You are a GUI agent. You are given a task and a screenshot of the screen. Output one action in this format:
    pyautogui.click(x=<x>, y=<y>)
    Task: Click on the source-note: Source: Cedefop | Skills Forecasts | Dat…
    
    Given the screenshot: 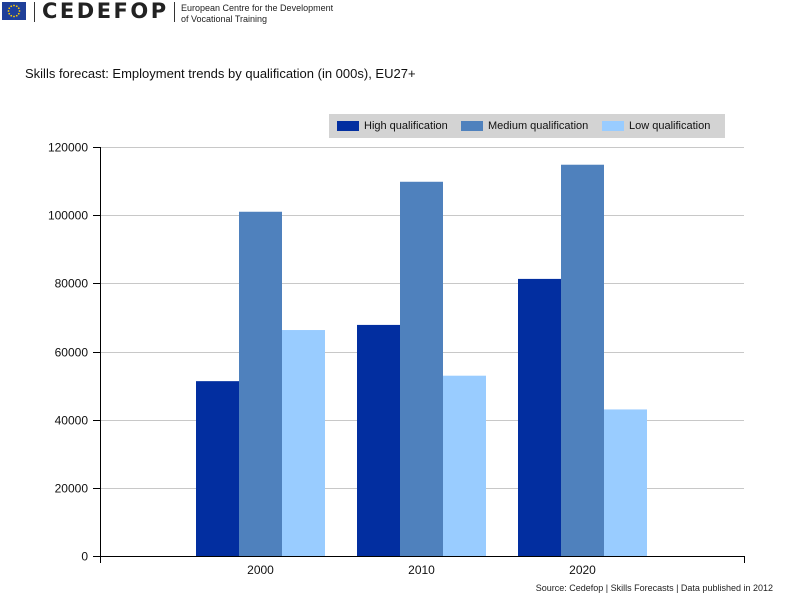 What is the action you would take?
    pyautogui.click(x=654, y=588)
    